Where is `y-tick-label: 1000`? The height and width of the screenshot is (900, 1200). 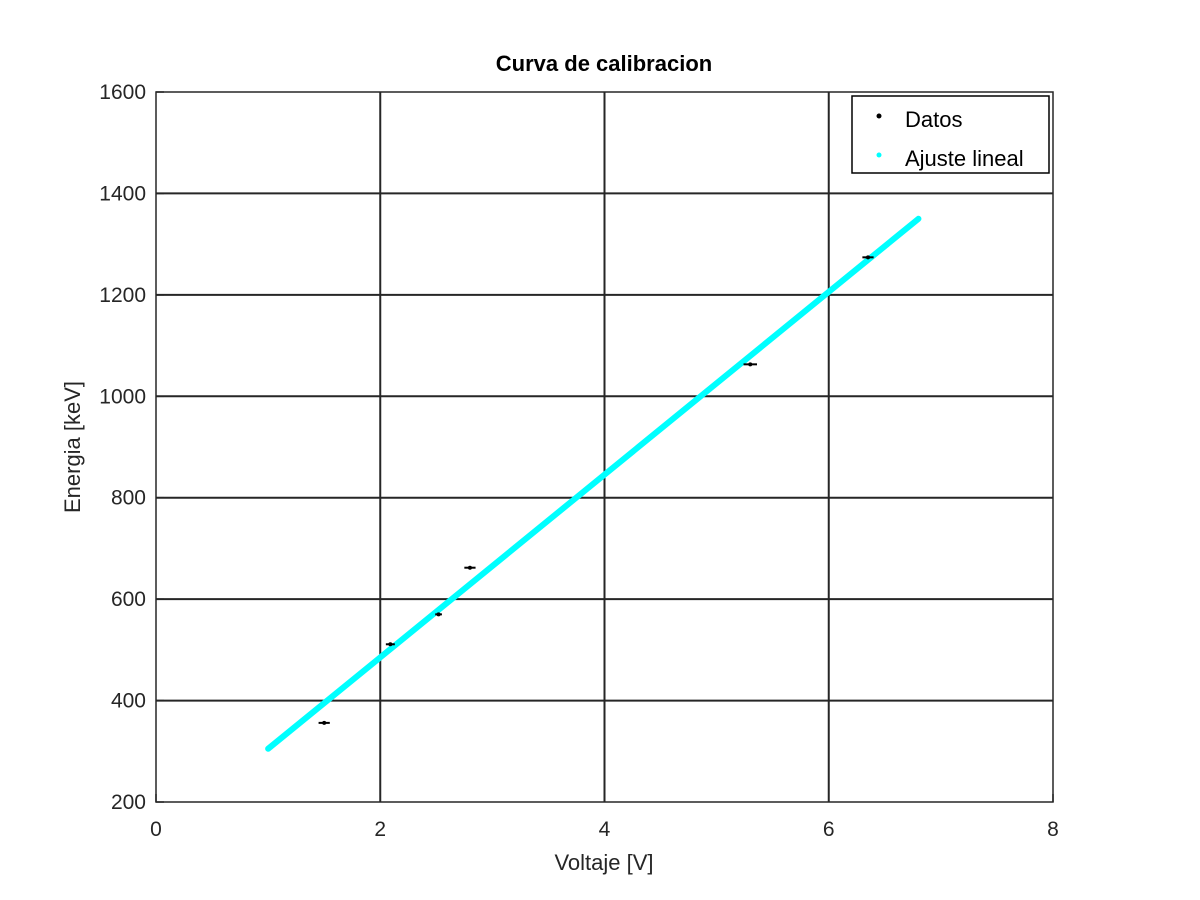
y-tick-label: 1000 is located at coordinates (122, 396).